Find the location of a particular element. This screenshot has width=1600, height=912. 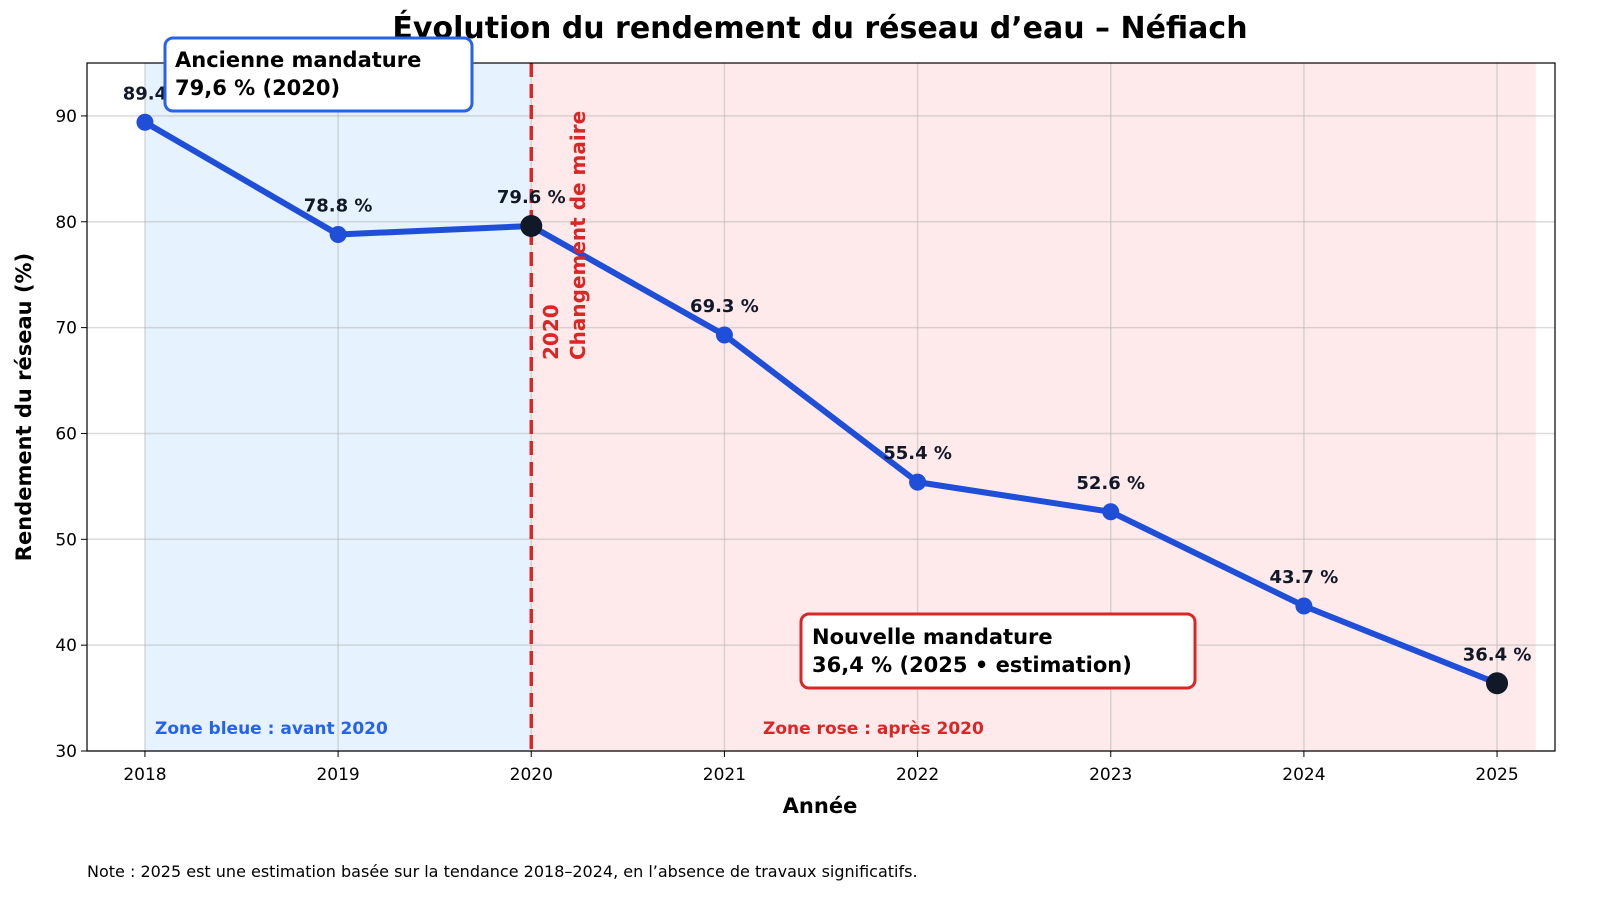

x-tick-label: 2022 is located at coordinates (917, 775).